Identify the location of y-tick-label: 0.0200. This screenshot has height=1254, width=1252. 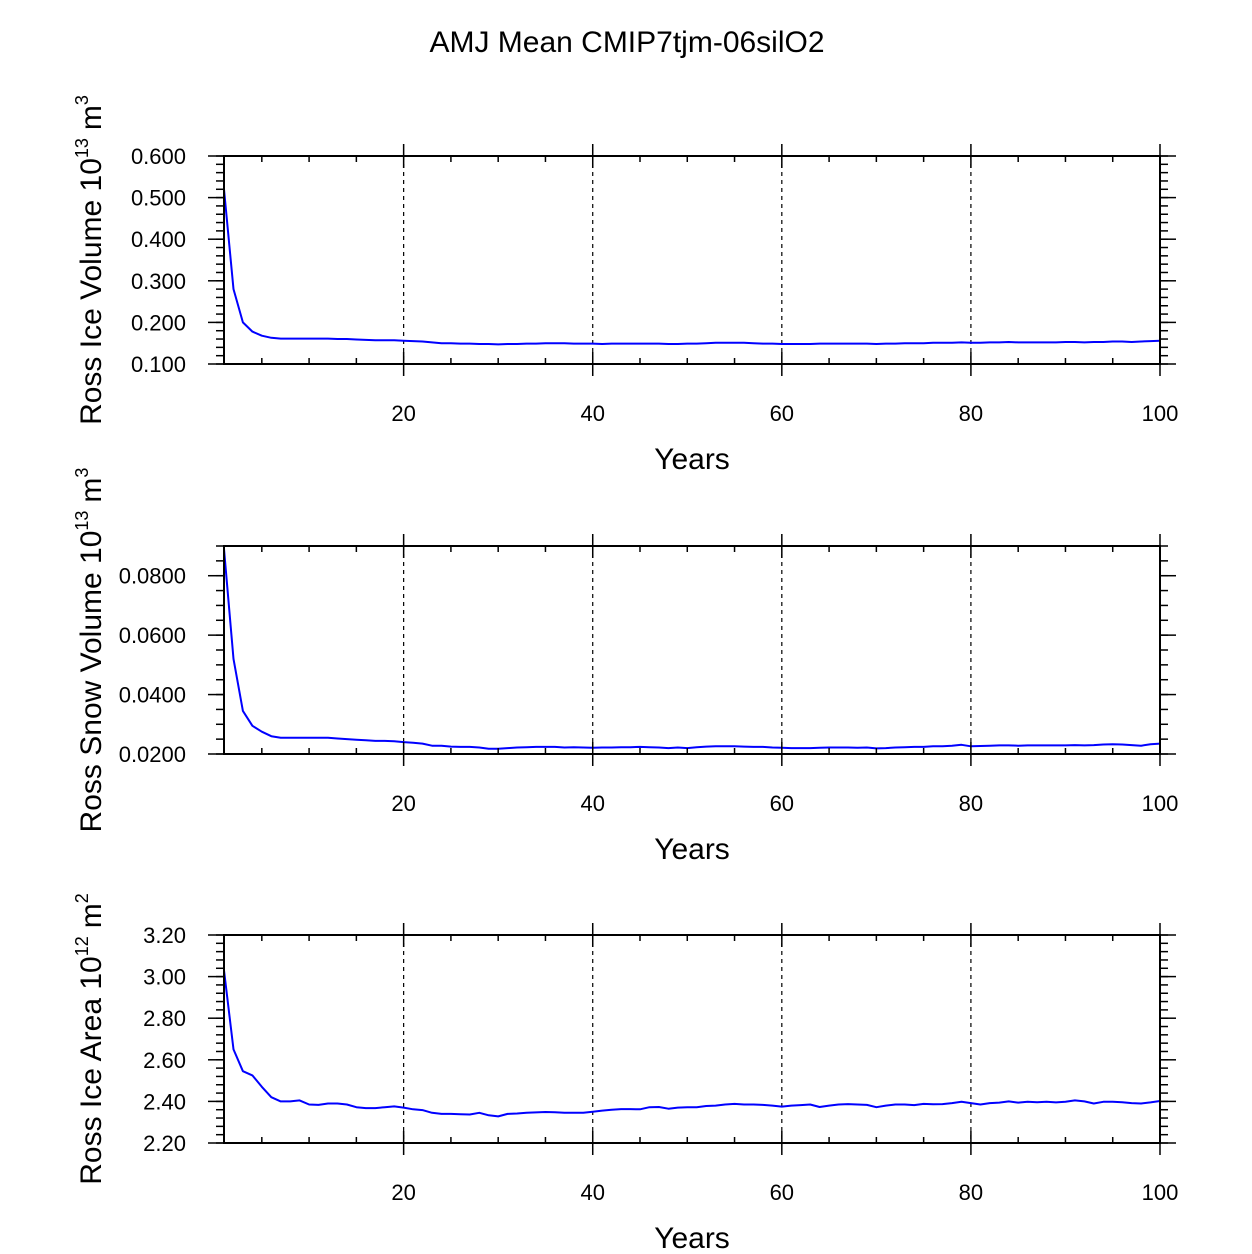
(152, 754).